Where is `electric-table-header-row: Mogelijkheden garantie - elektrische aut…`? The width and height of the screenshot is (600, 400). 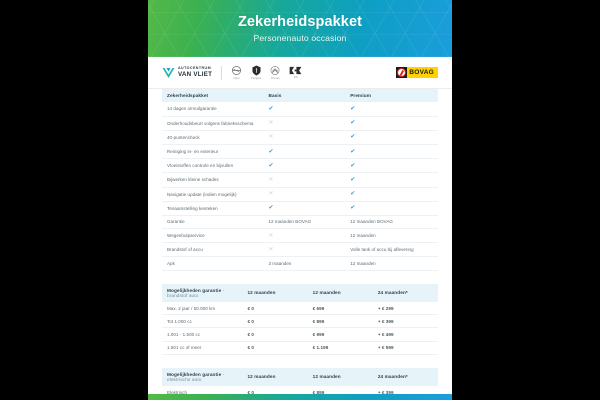
electric-table-header-row: Mogelijkheden garantie - elektrische aut… is located at coordinates (300, 377).